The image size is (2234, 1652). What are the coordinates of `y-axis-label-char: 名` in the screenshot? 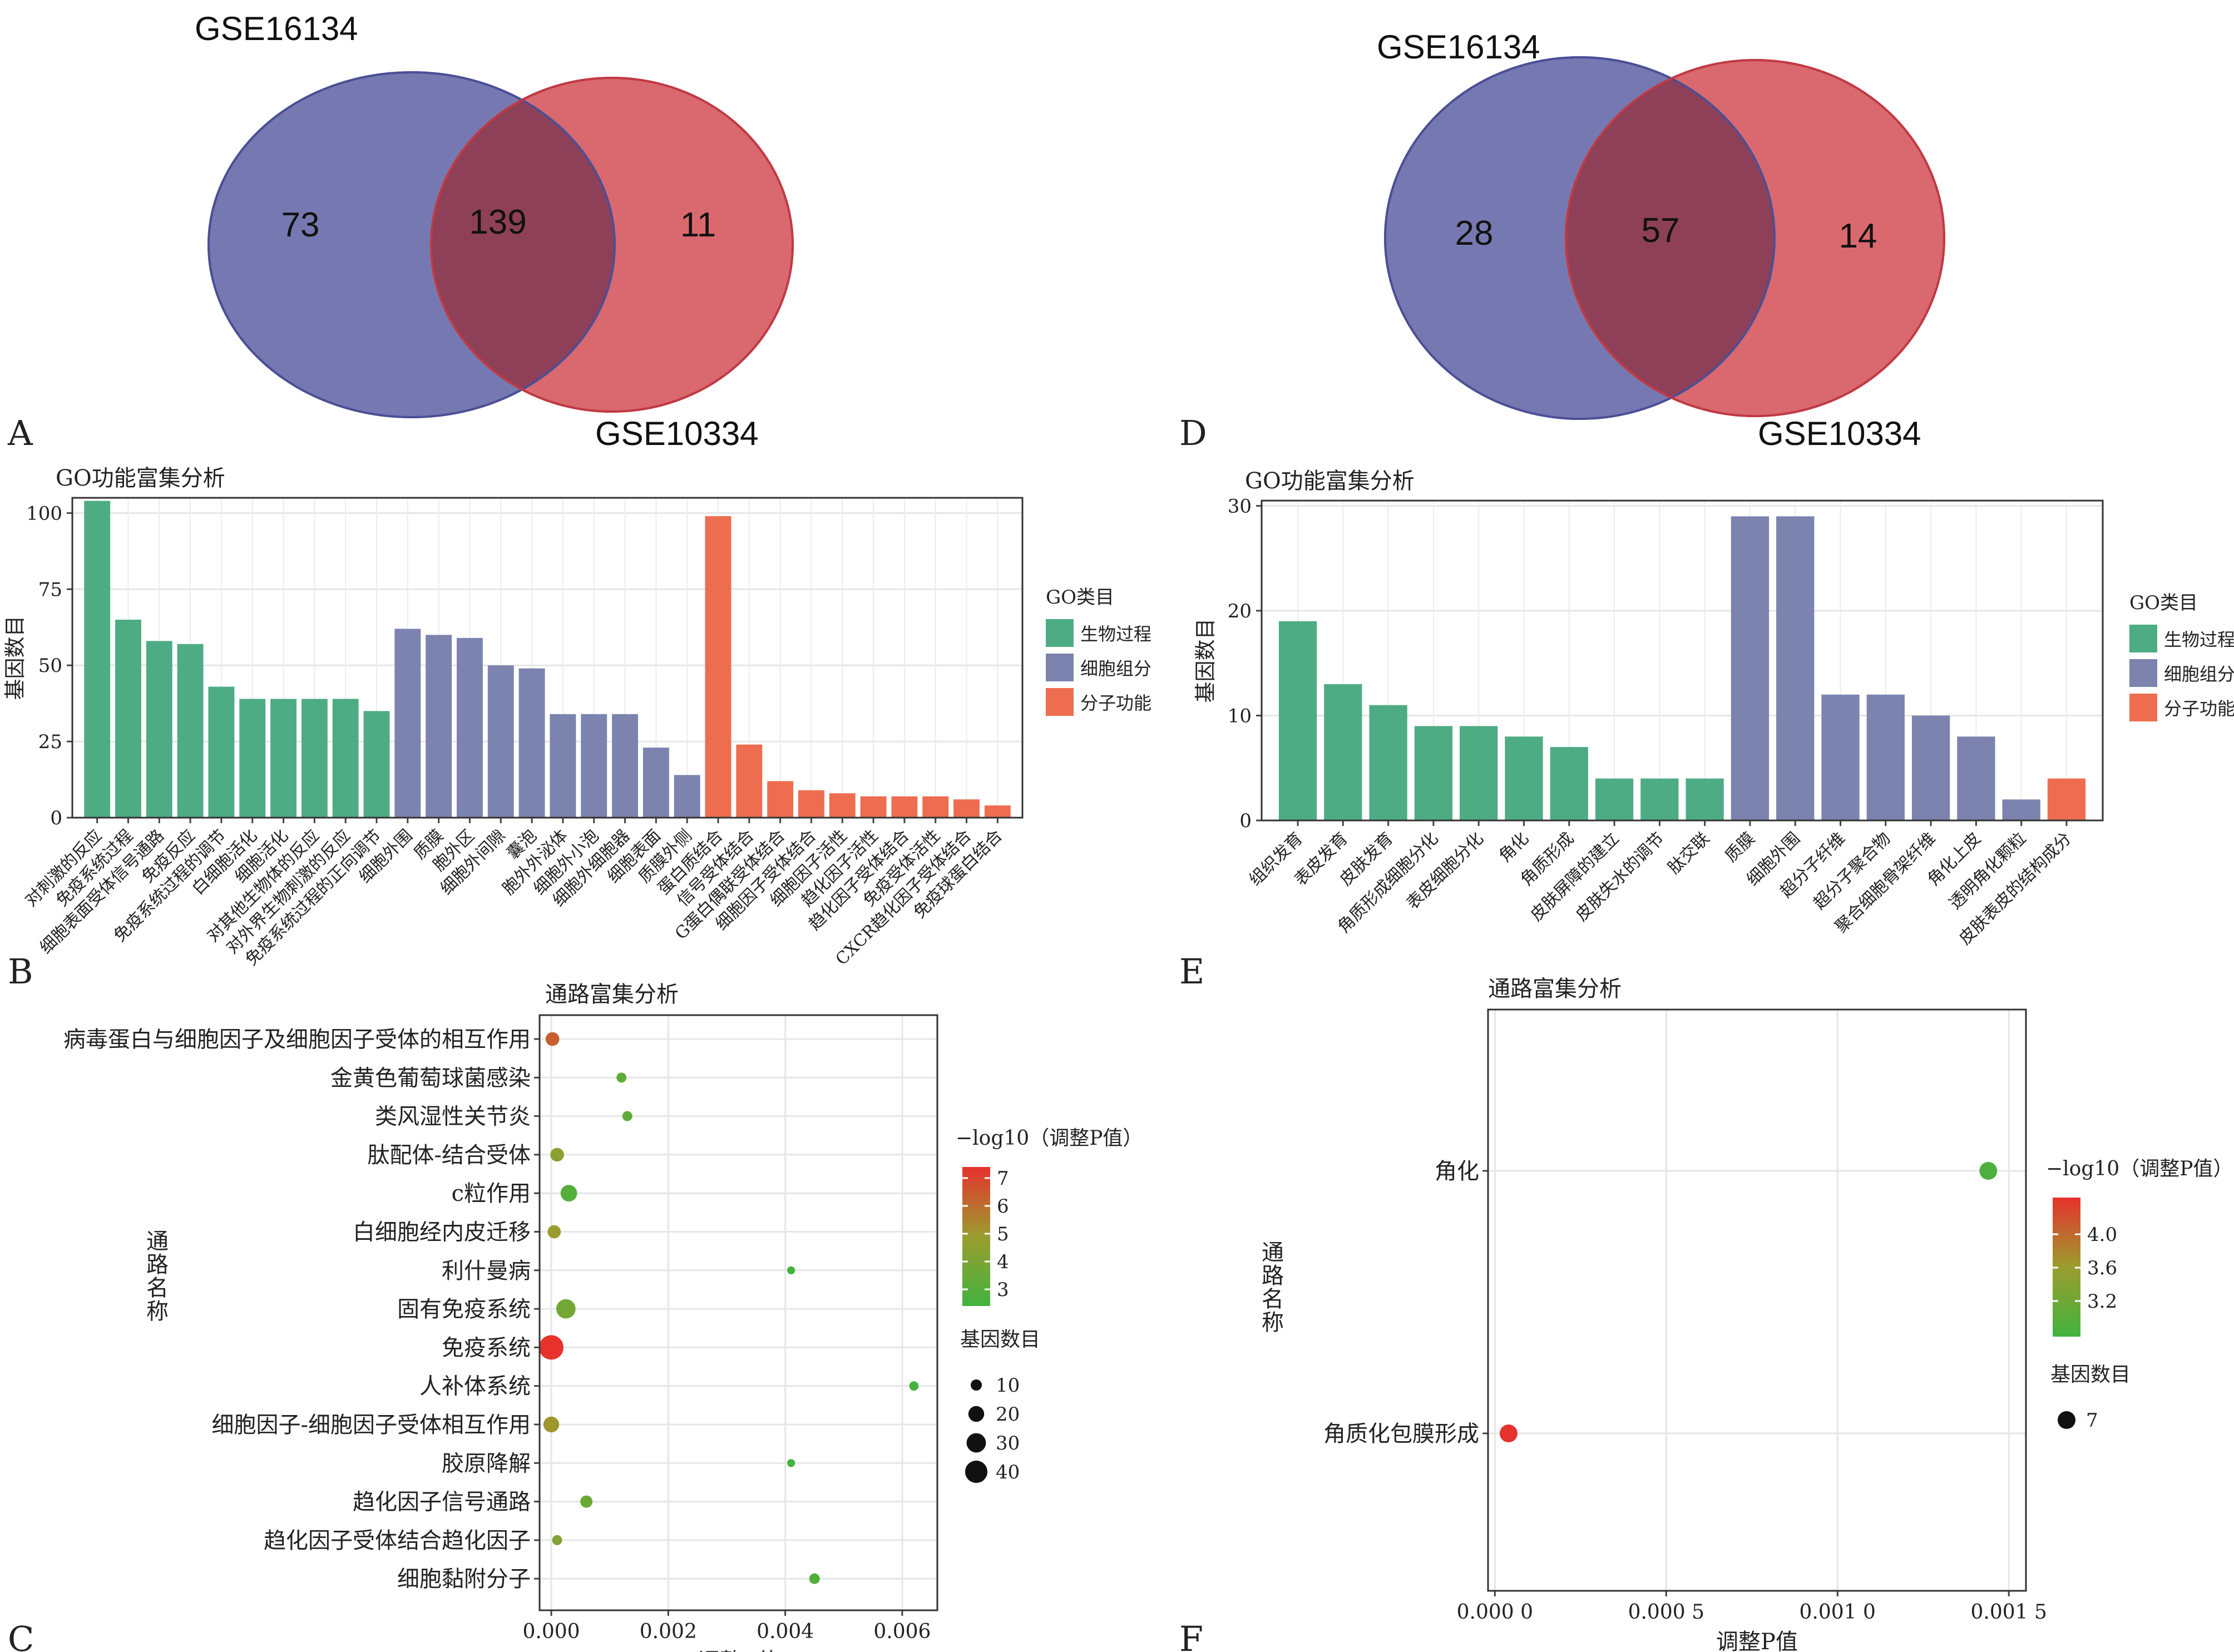 It's located at (157, 1288).